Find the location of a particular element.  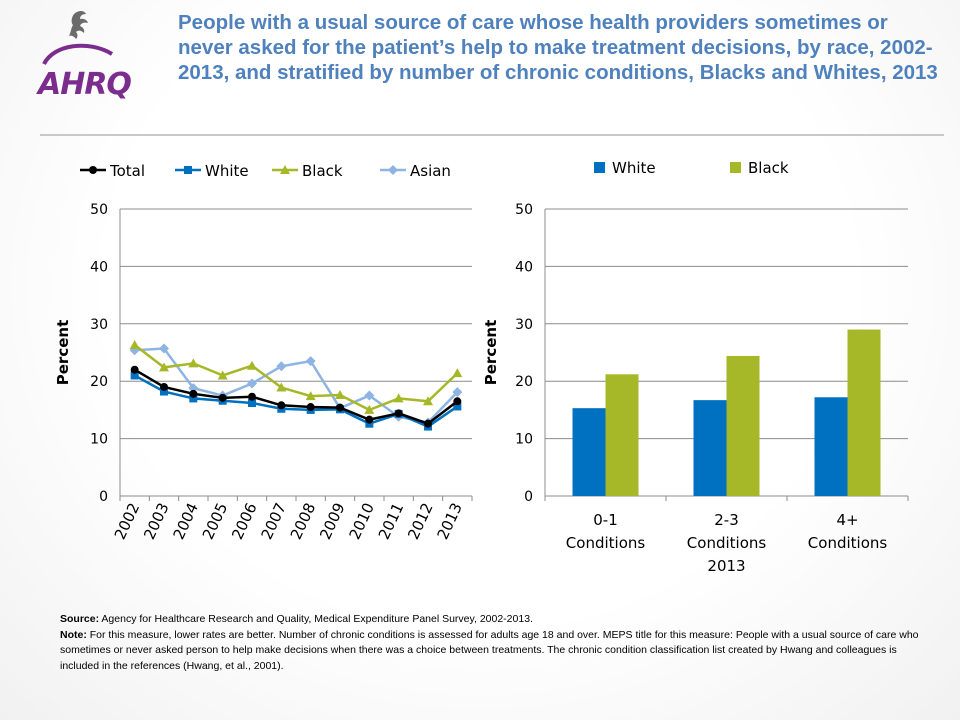

x-tick-label: 2008 is located at coordinates (303, 521).